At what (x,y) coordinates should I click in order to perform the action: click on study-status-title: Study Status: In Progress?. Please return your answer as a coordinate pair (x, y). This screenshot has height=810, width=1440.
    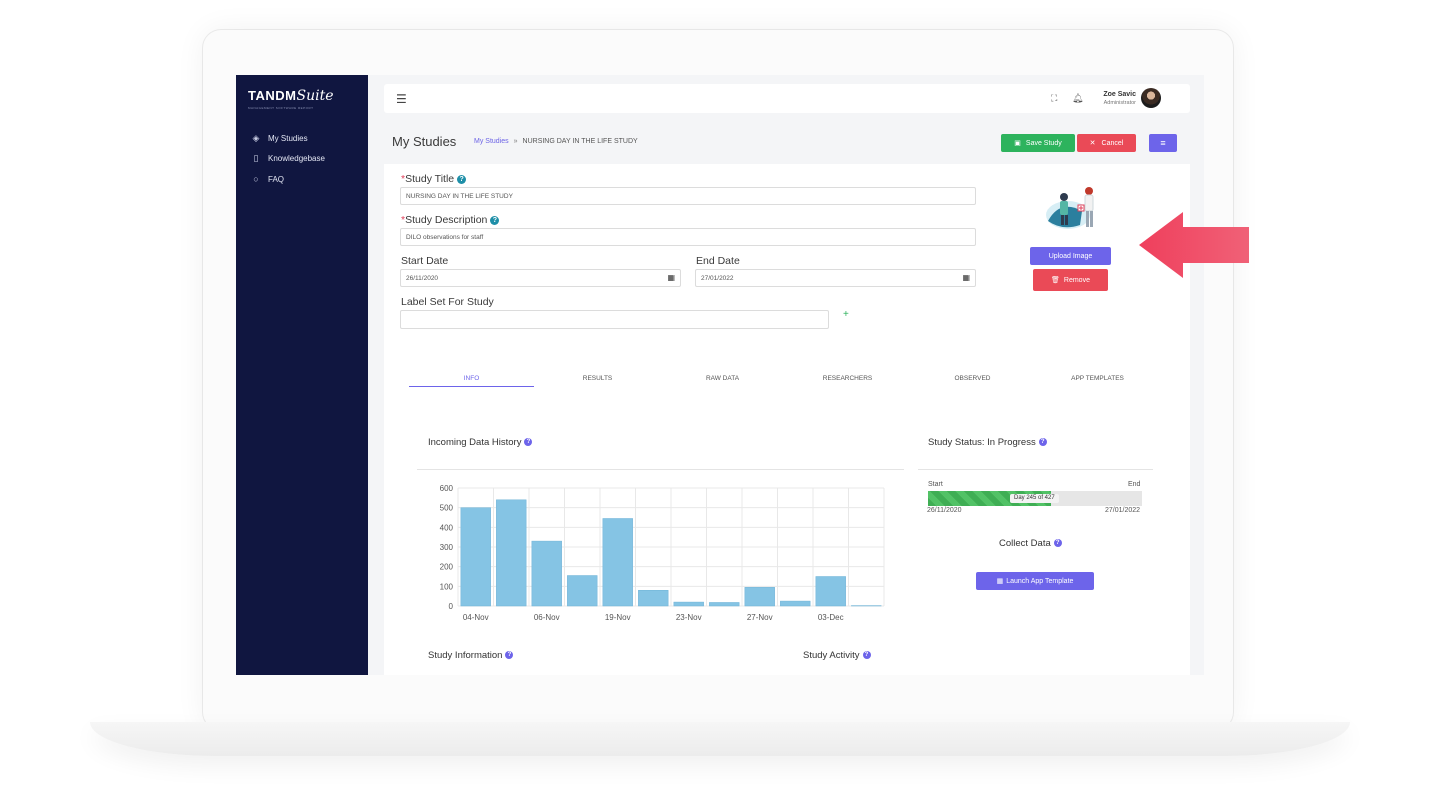
    Looking at the image, I should click on (987, 442).